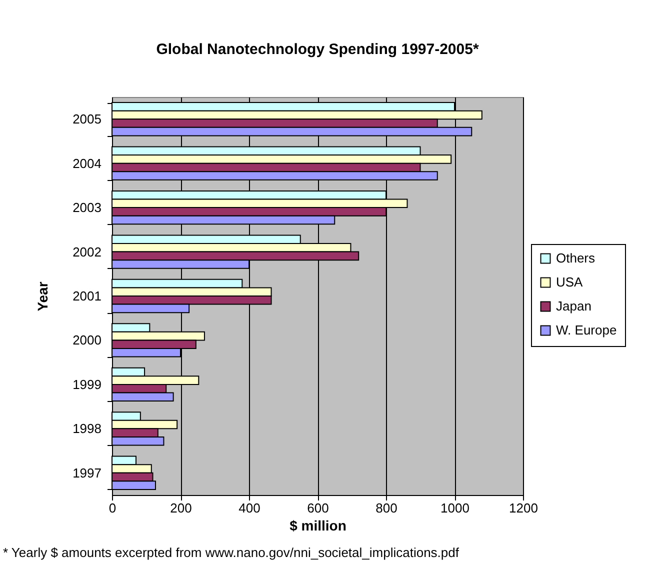 This screenshot has width=662, height=577. What do you see at coordinates (87, 340) in the screenshot?
I see `y-tick-label: 2000` at bounding box center [87, 340].